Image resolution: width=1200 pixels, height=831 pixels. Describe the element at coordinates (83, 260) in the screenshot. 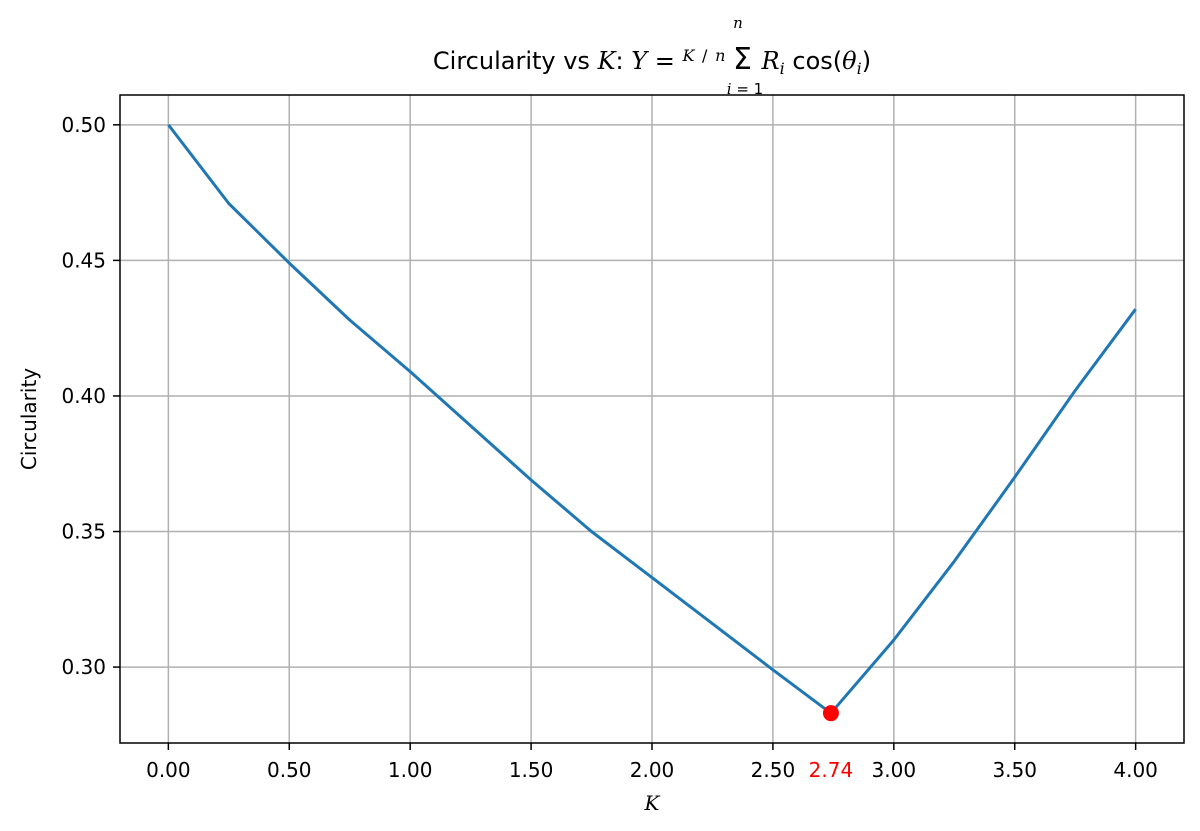

I see `y-tick-label: 0.45` at that location.